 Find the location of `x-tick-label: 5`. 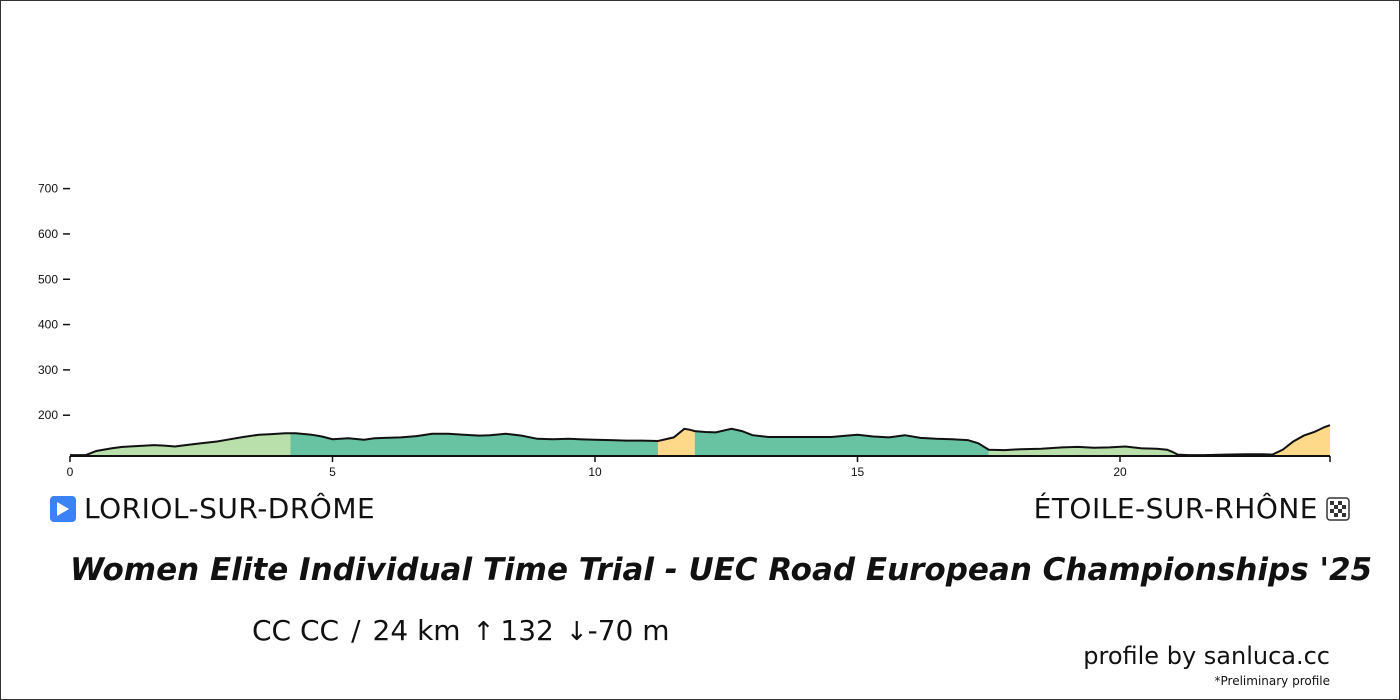

x-tick-label: 5 is located at coordinates (332, 472).